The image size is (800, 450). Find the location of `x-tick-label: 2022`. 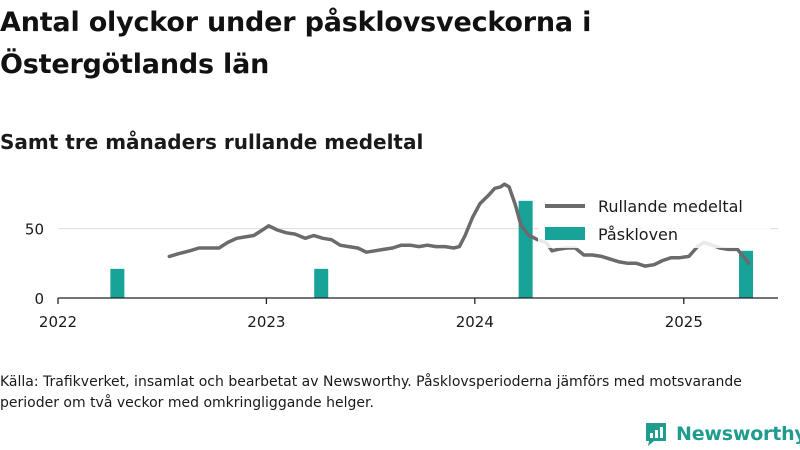

x-tick-label: 2022 is located at coordinates (58, 322).